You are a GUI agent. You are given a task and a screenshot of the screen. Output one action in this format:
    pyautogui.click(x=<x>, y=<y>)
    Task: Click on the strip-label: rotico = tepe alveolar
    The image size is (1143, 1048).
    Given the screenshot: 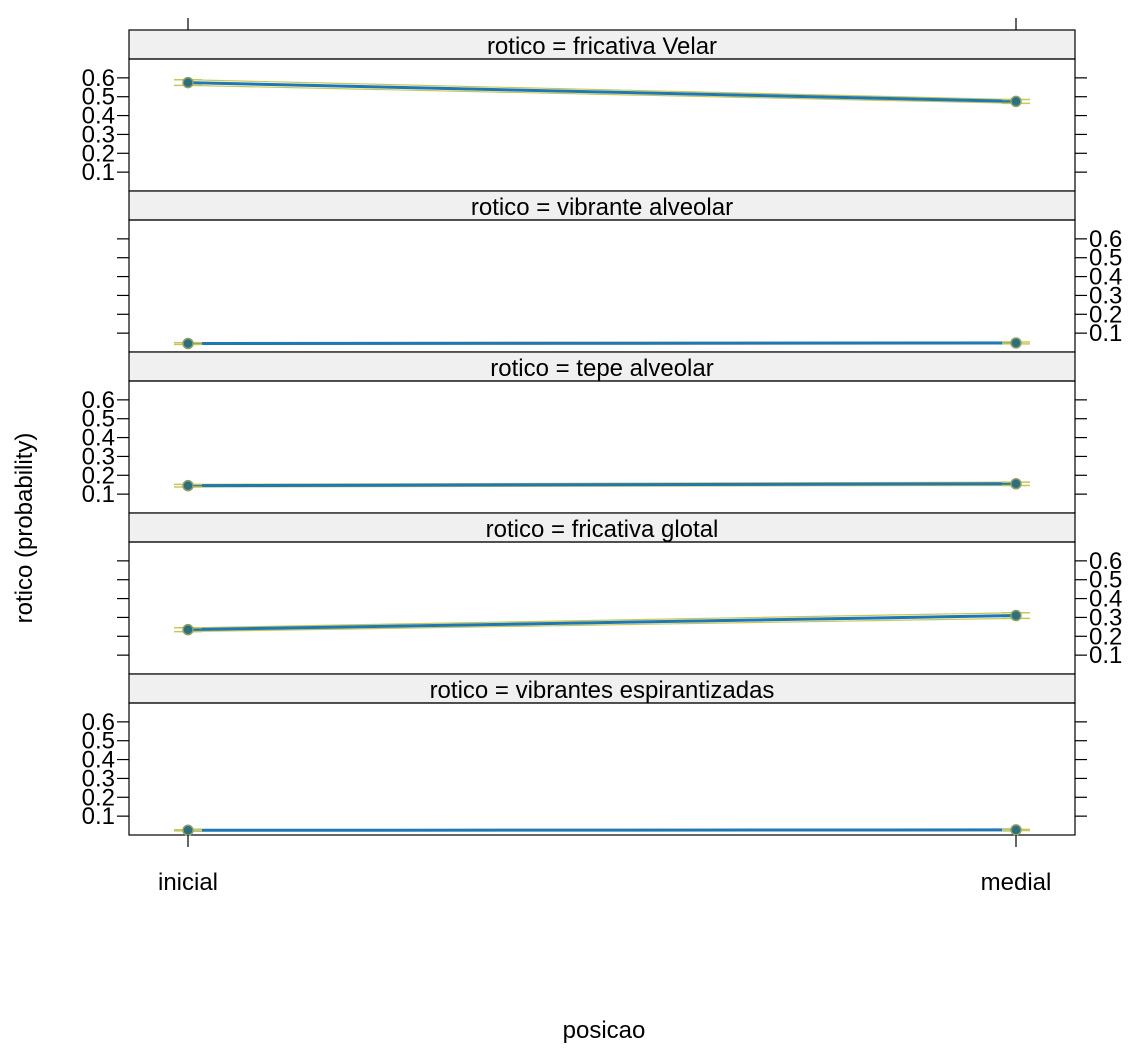 What is the action you would take?
    pyautogui.click(x=601, y=368)
    